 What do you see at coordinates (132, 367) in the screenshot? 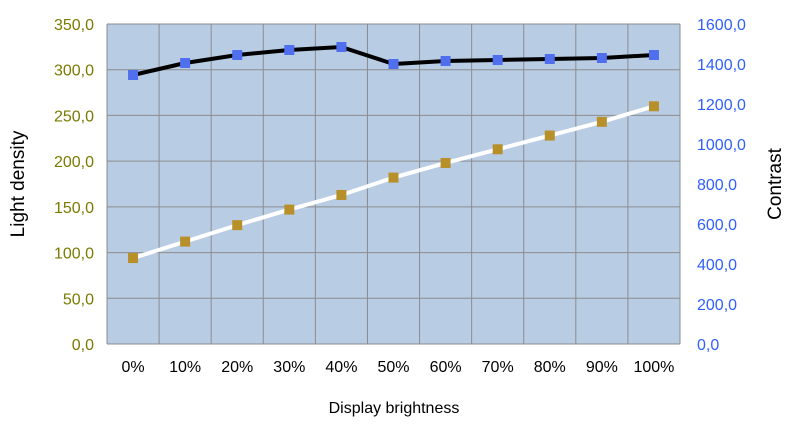
I see `x-tick-label: 0%` at bounding box center [132, 367].